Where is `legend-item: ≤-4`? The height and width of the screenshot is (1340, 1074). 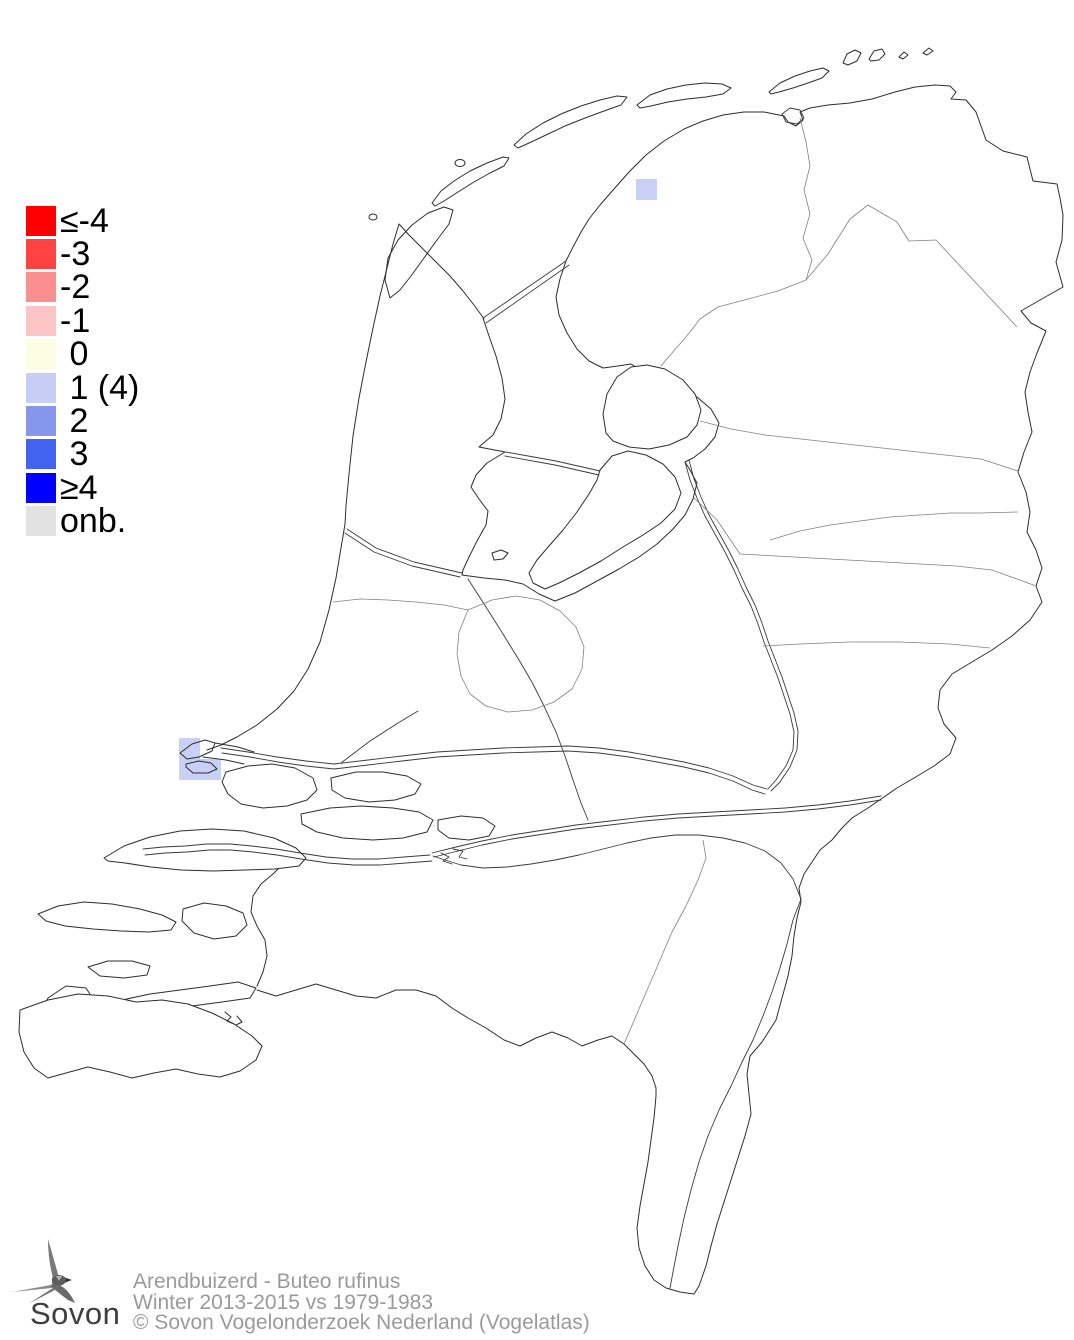
legend-item: ≤-4 is located at coordinates (82, 220).